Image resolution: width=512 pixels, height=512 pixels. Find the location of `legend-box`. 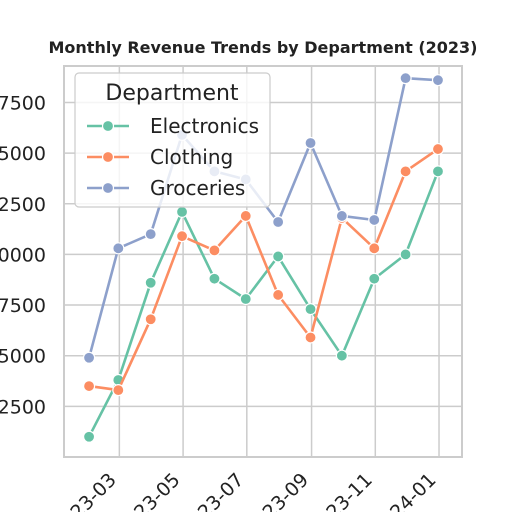

legend-box is located at coordinates (172, 140).